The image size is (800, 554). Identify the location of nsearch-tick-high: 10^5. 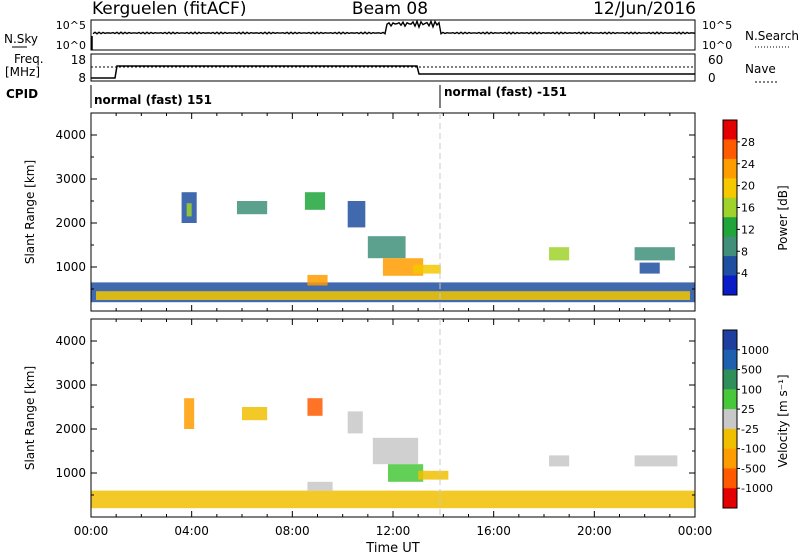
(717, 25).